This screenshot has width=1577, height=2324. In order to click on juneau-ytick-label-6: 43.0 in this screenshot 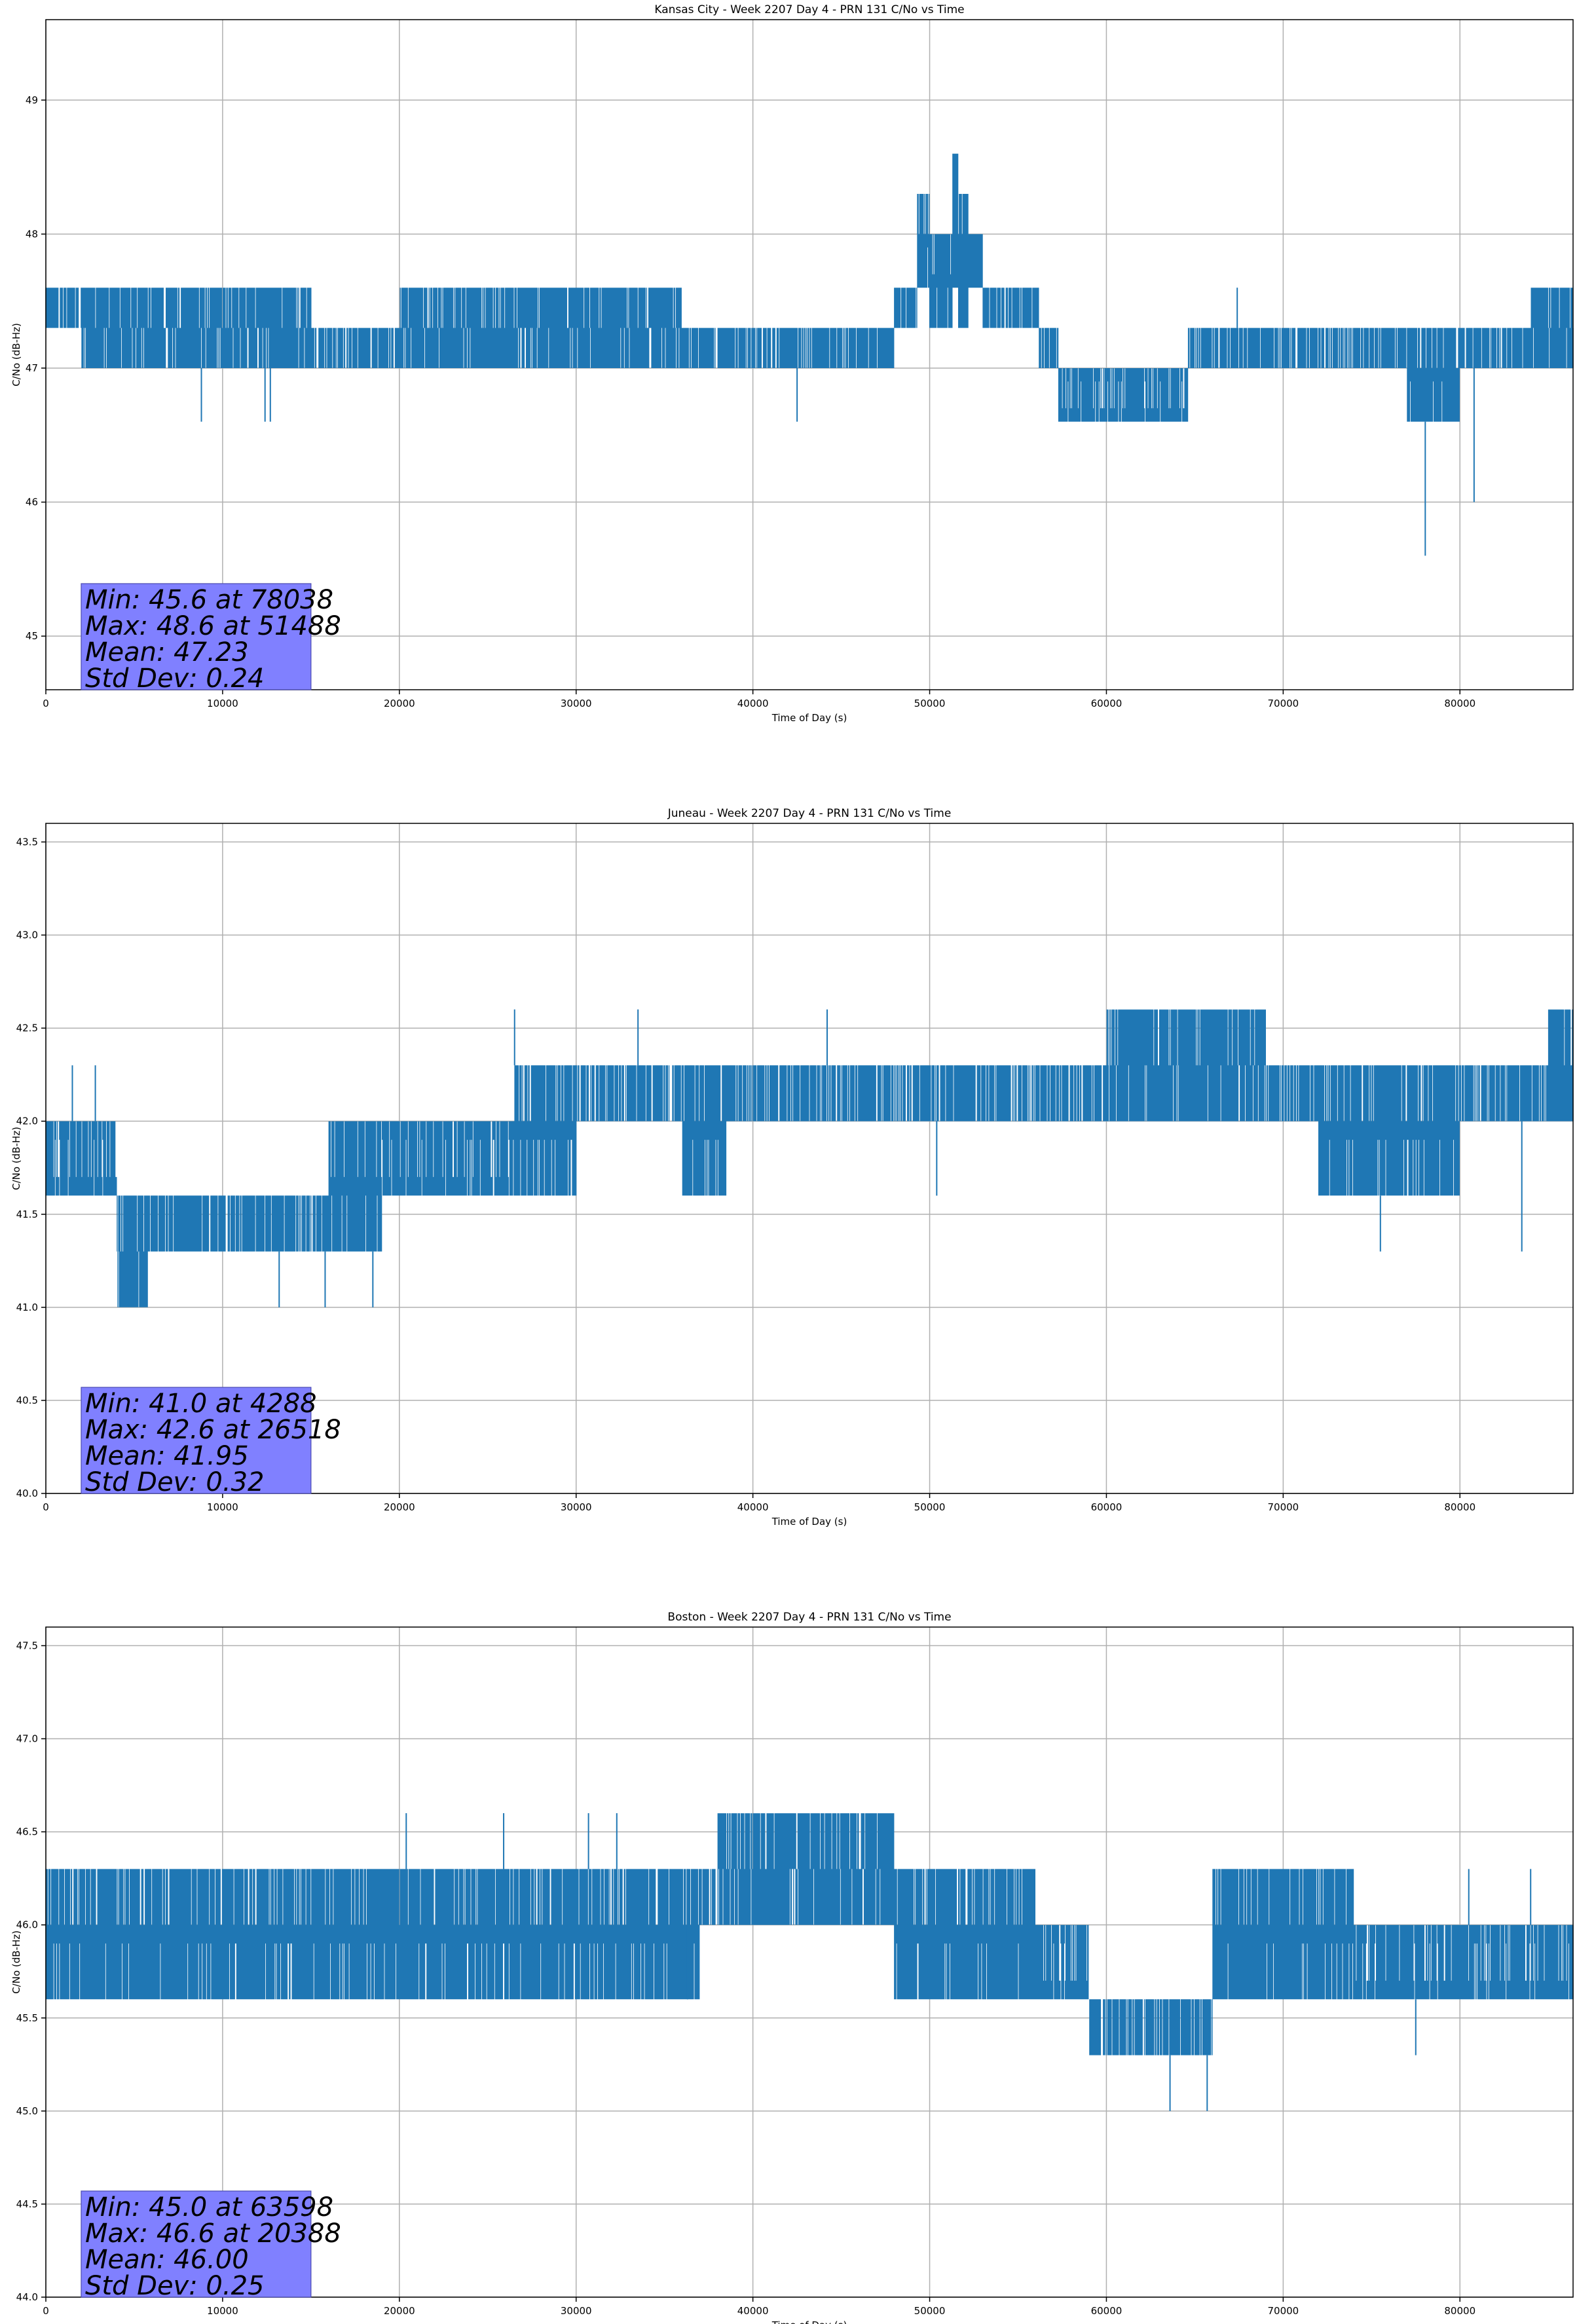, I will do `click(27, 935)`.